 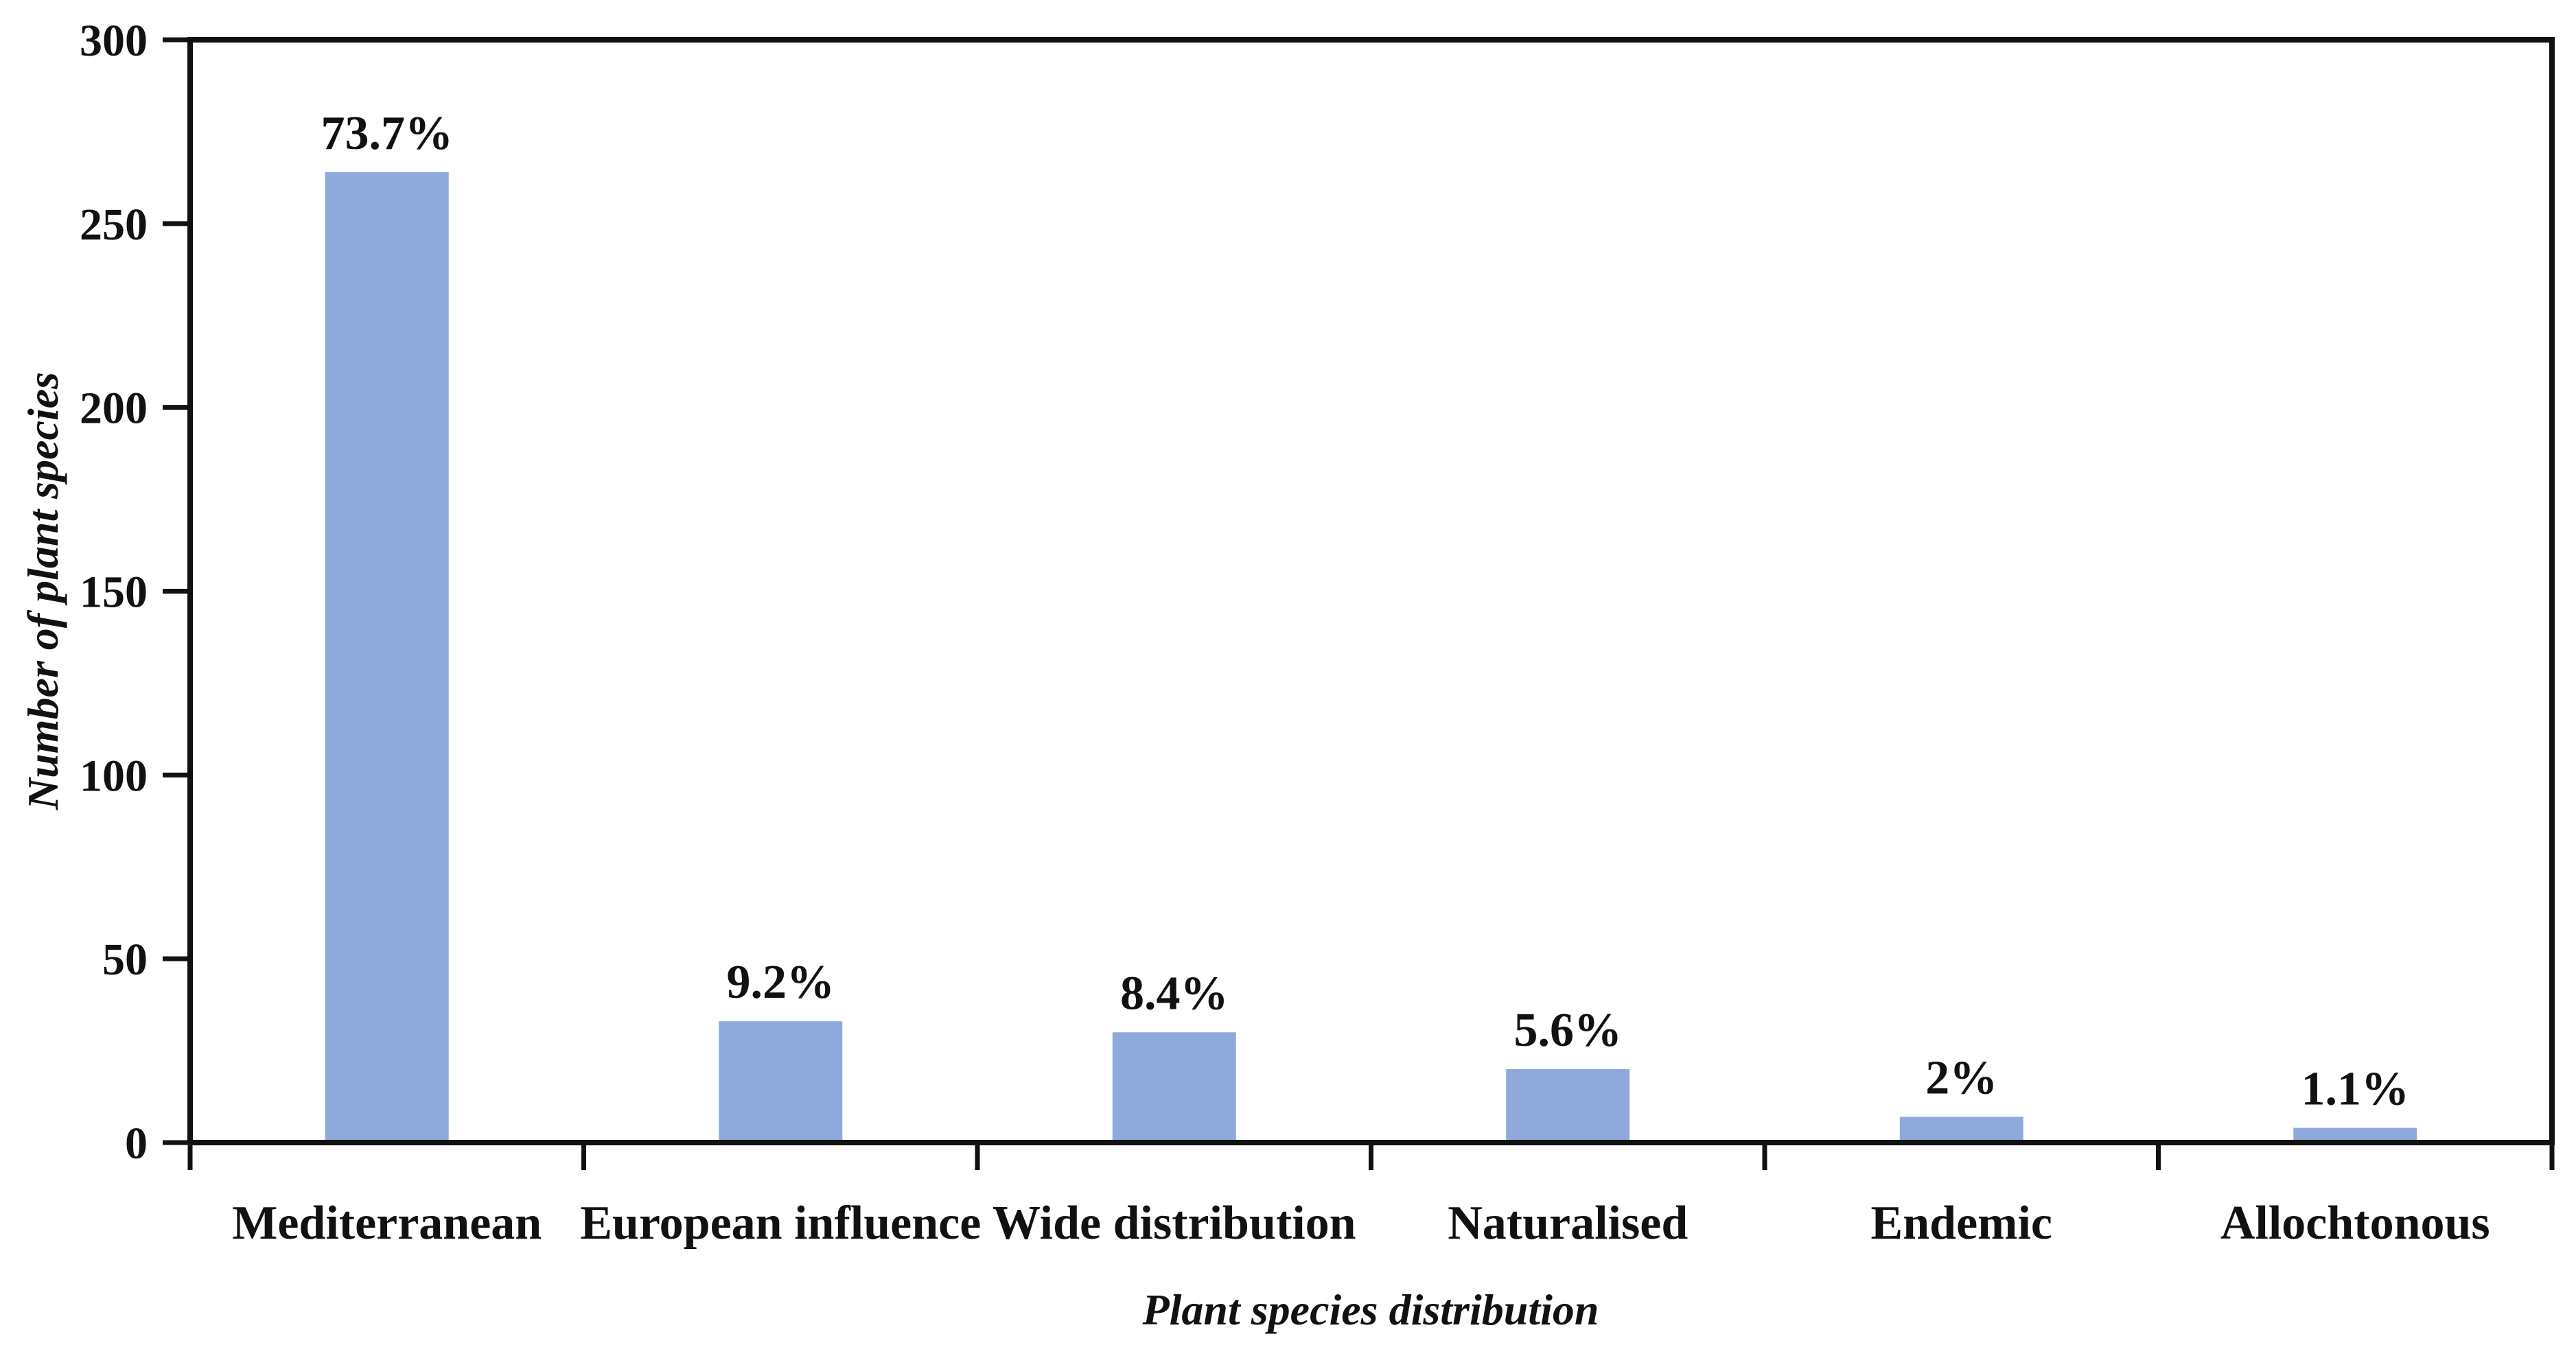 What do you see at coordinates (1961, 1223) in the screenshot?
I see `x-tick-label-endemic: Endemic` at bounding box center [1961, 1223].